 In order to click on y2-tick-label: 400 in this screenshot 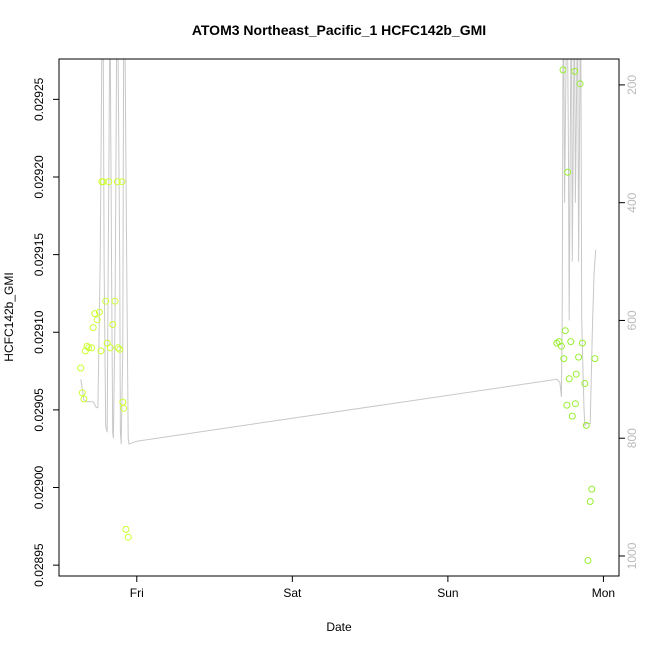, I will do `click(632, 202)`.